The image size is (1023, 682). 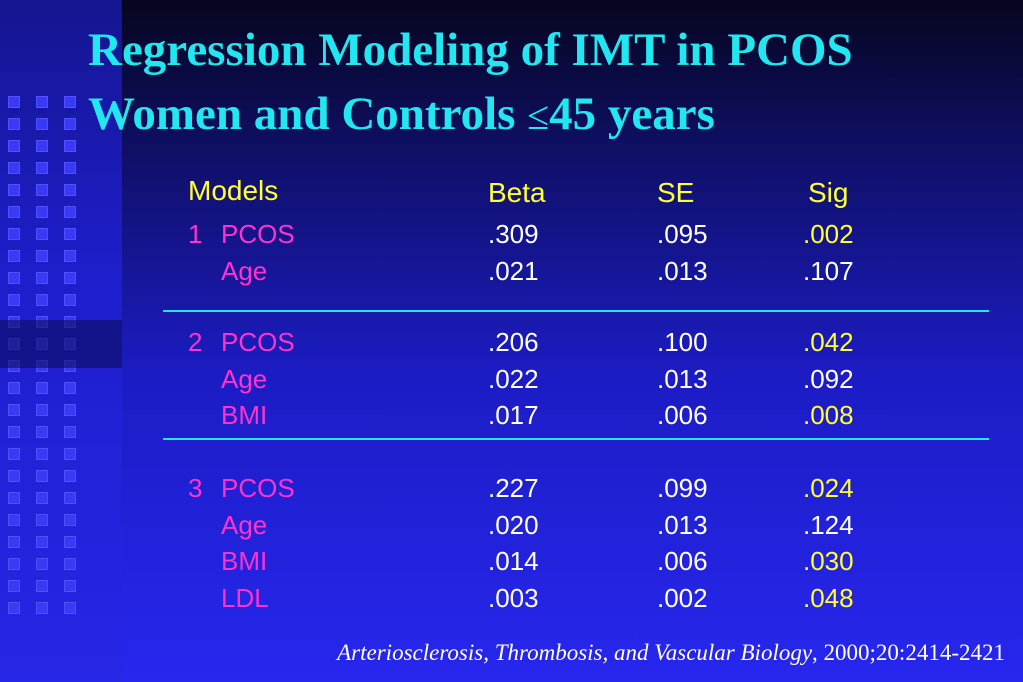 I want to click on sig-value: .092, so click(x=828, y=378).